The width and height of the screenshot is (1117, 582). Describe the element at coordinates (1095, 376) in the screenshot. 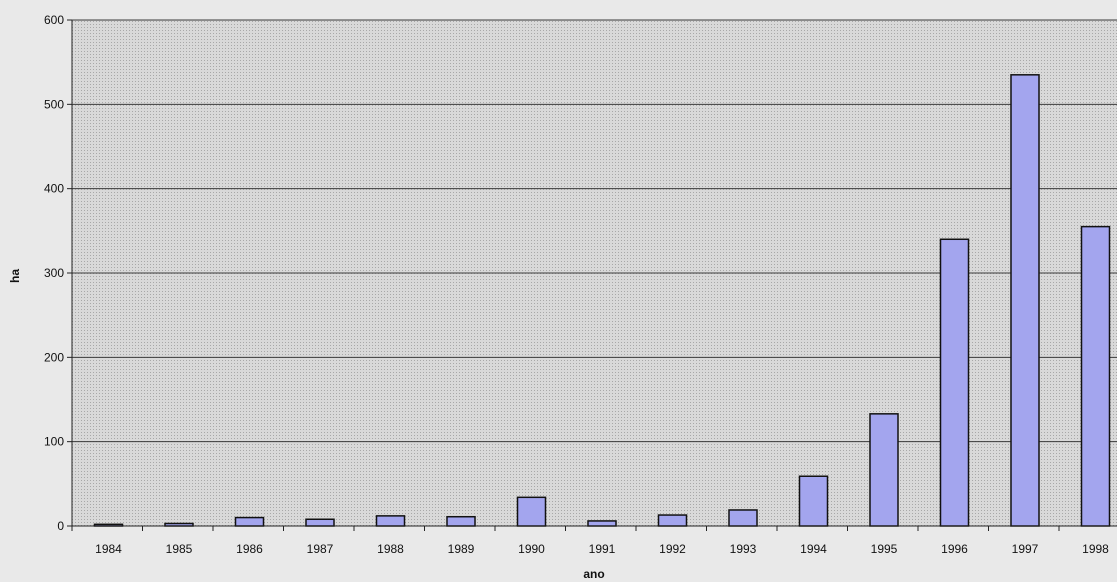

I see `bar-1998` at that location.